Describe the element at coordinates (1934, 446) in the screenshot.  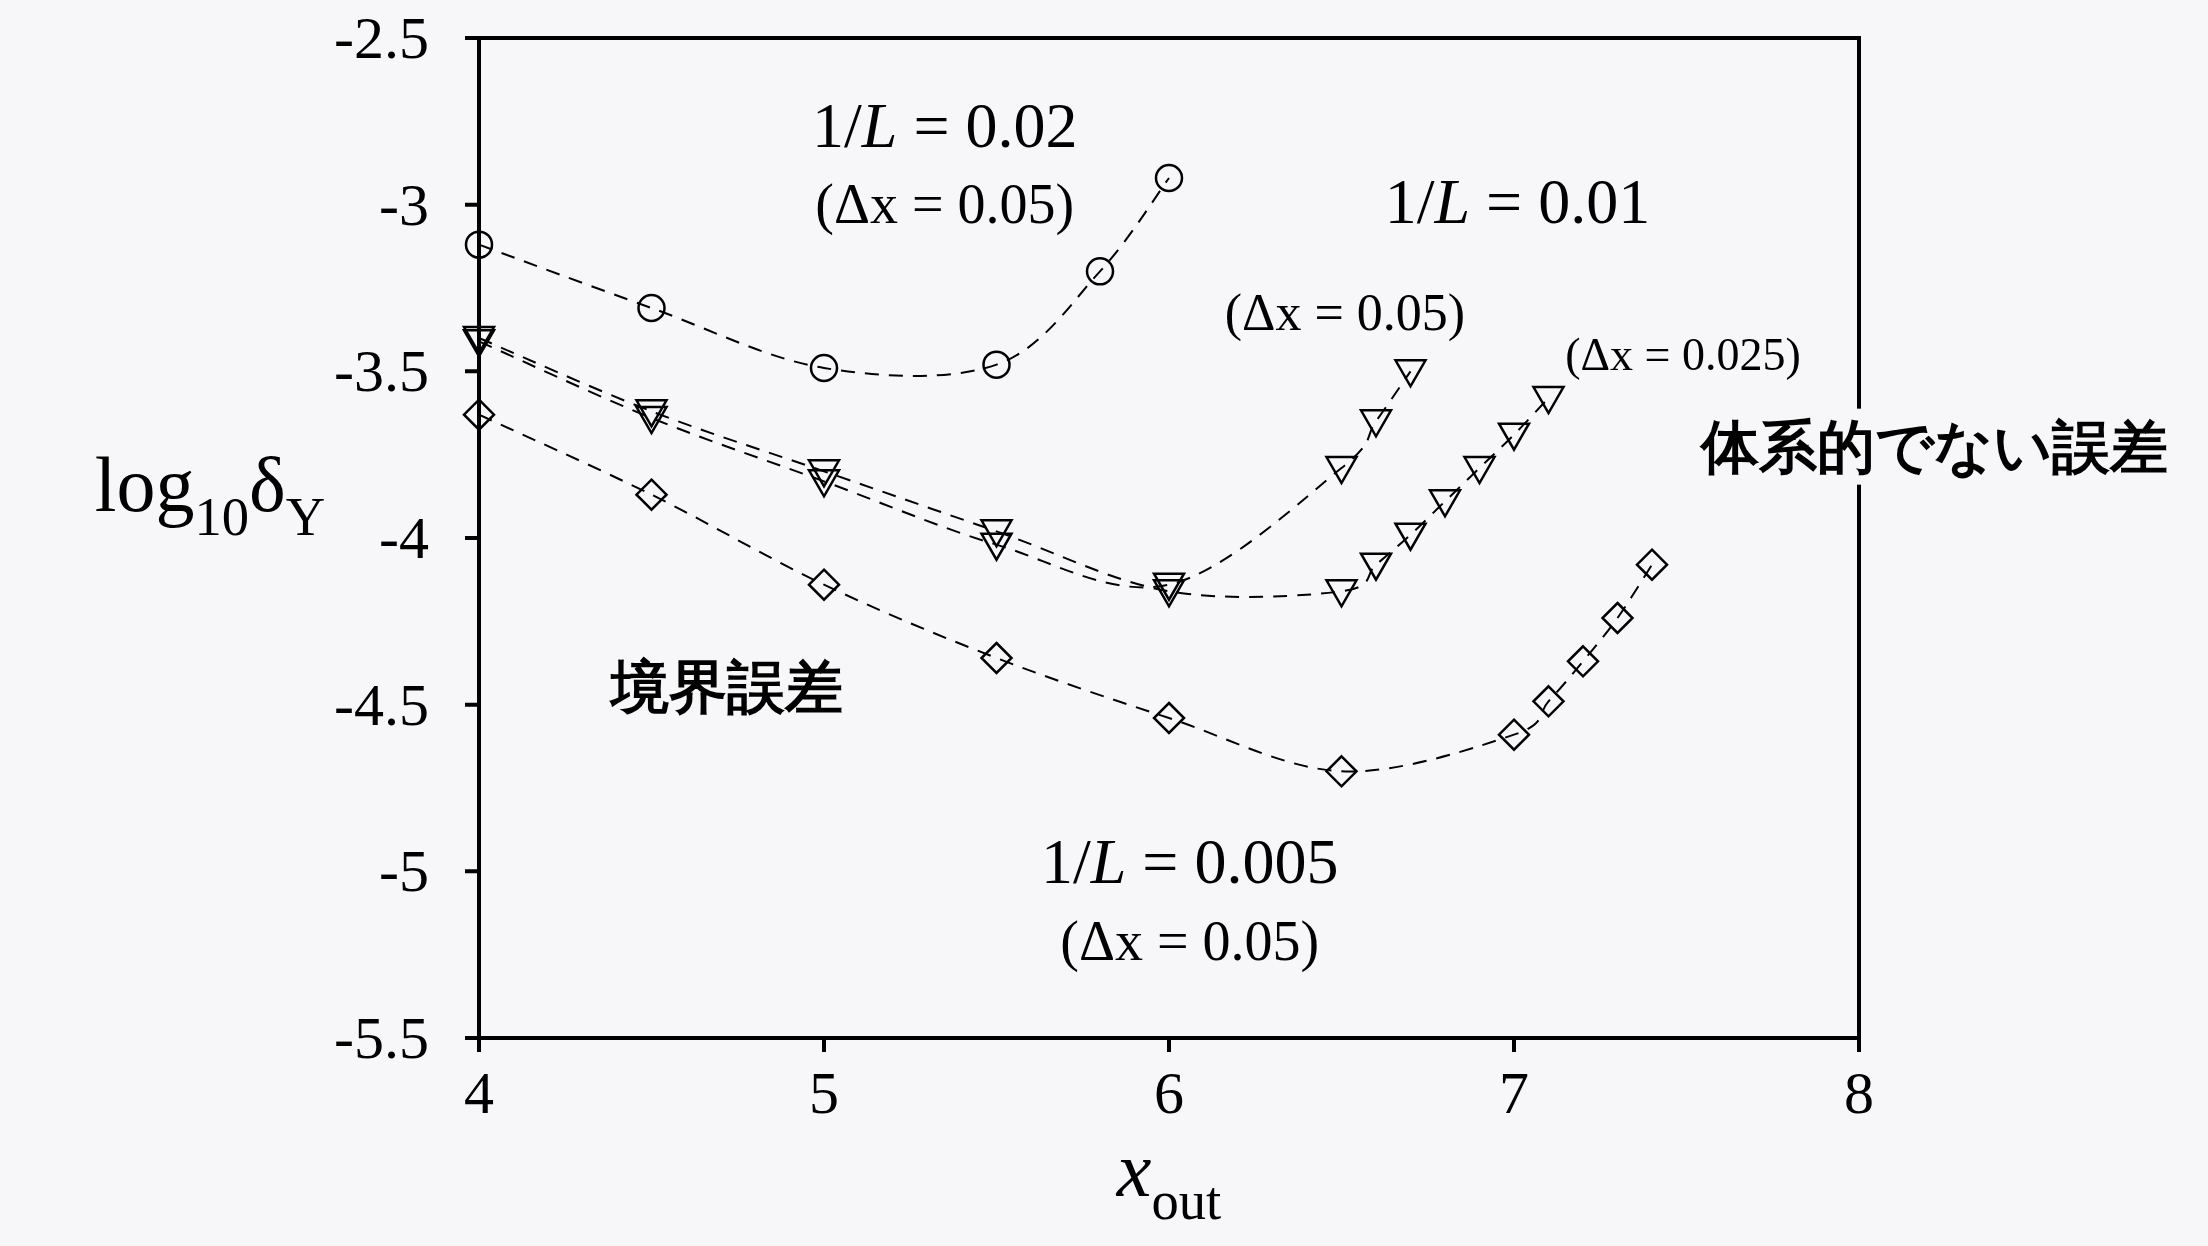
I see `annotation: 体系的でない誤差` at that location.